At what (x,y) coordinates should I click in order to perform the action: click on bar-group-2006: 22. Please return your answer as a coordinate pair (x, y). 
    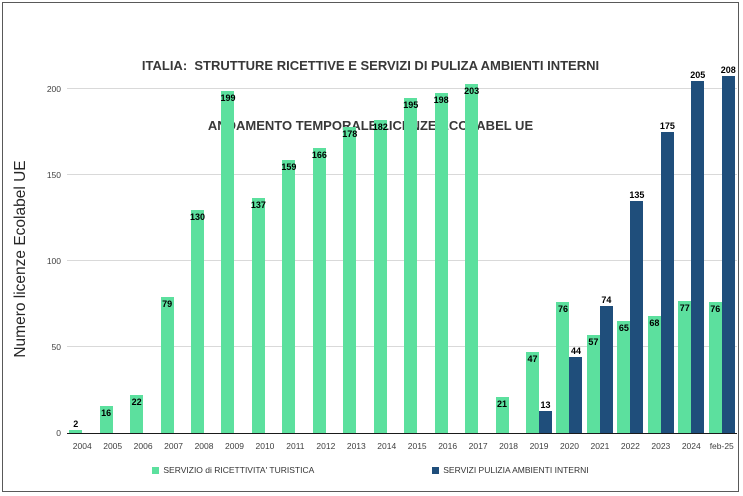
    Looking at the image, I should click on (143, 244).